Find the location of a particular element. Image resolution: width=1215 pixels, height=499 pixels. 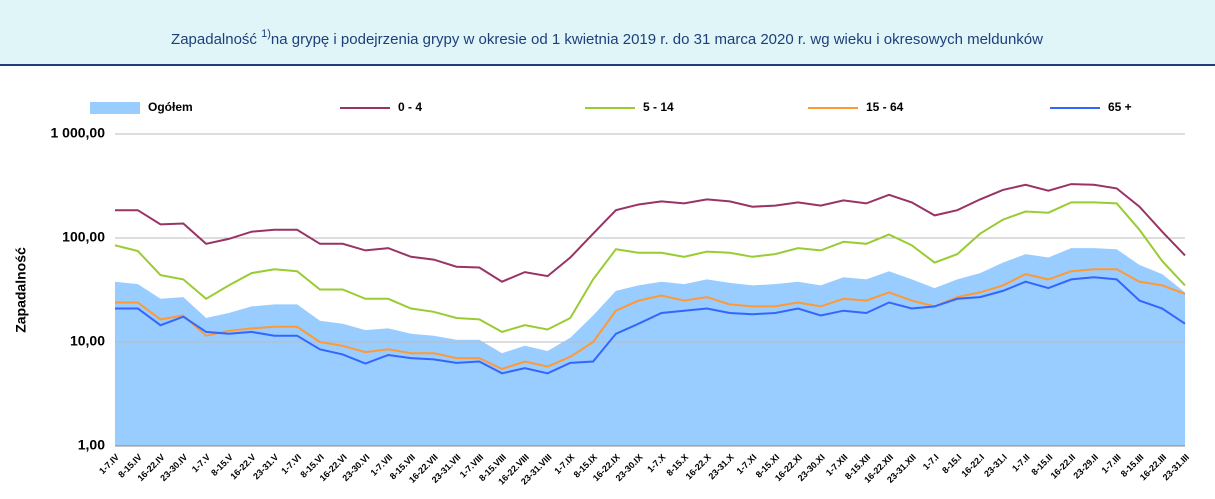

title-text: Zapadalność is located at coordinates (214, 39).